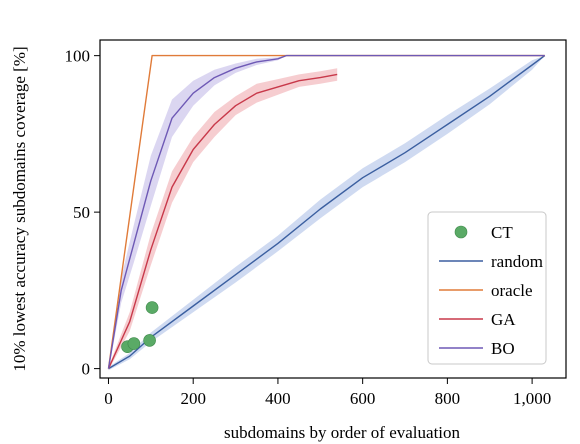 The height and width of the screenshot is (444, 580). Describe the element at coordinates (517, 261) in the screenshot. I see `legend-random-label: random` at that location.